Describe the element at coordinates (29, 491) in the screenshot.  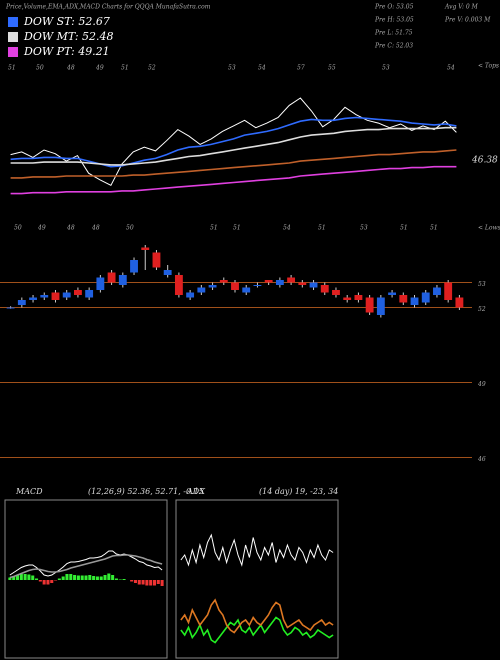
I see `panel-title: MACD` at that location.